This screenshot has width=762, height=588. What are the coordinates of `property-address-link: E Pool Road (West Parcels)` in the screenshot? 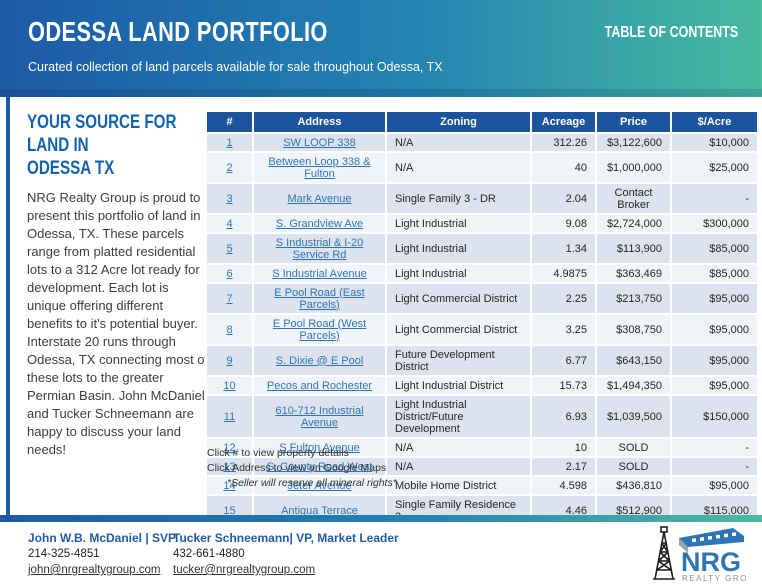 It's located at (319, 329).